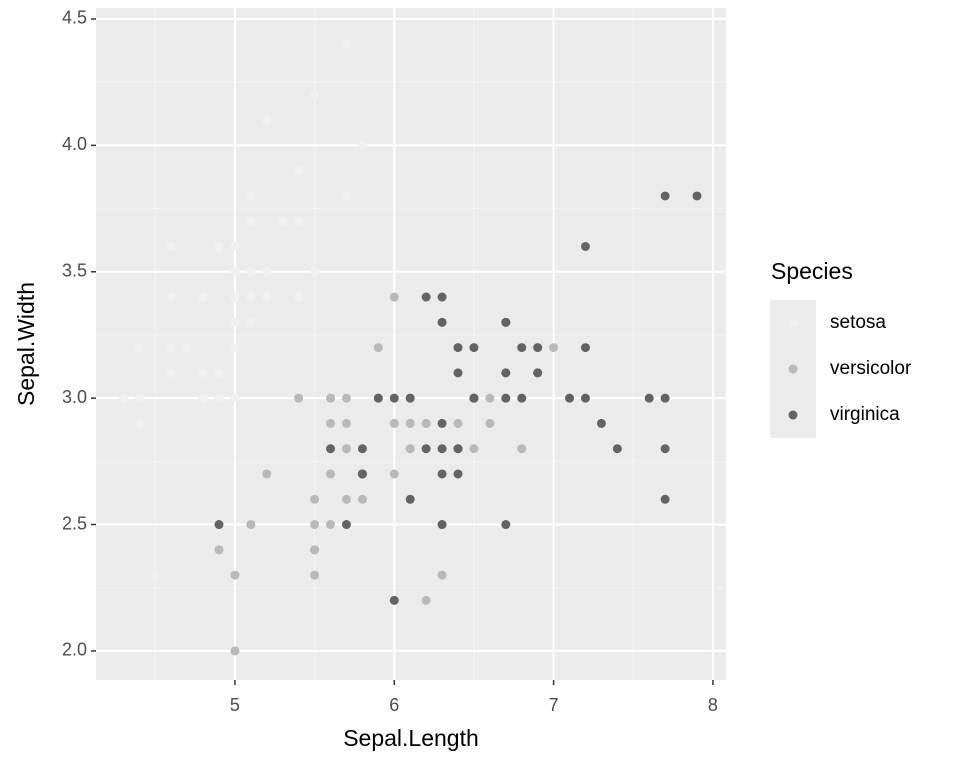 This screenshot has height=768, width=960. Describe the element at coordinates (871, 368) in the screenshot. I see `legend-label: versicolor` at that location.